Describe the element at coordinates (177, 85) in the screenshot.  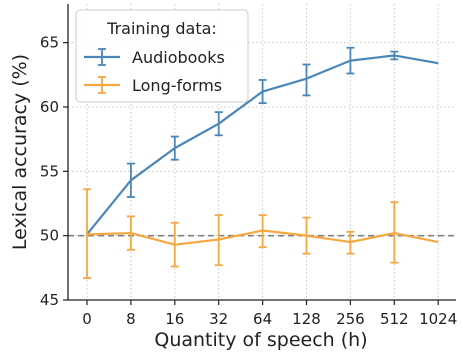
I see `legend-label: Long-forms` at that location.